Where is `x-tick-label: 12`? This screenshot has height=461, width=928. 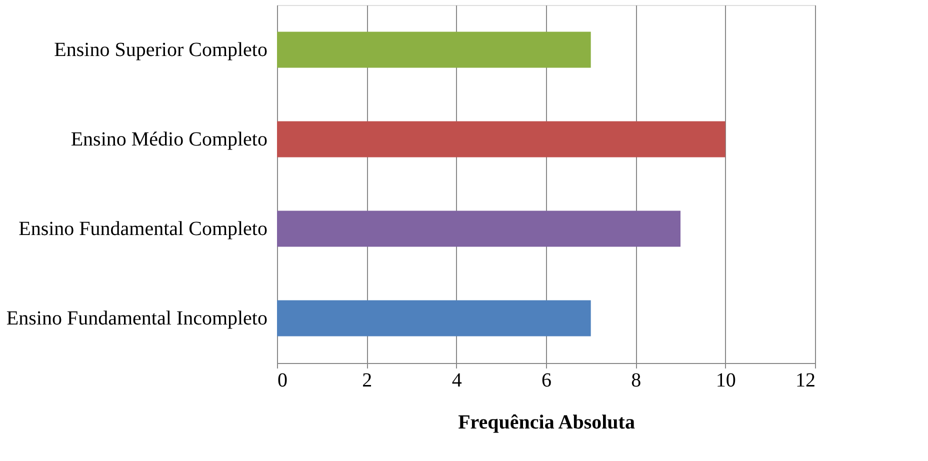
x-tick-label: 12 is located at coordinates (806, 381).